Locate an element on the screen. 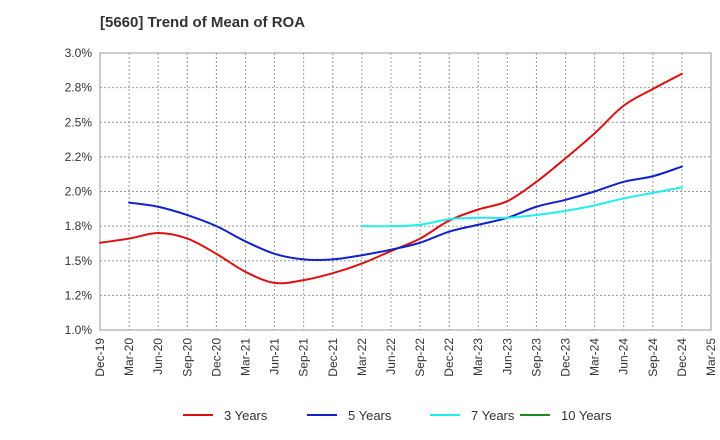  x-tick-label: Sep-24 is located at coordinates (653, 357).